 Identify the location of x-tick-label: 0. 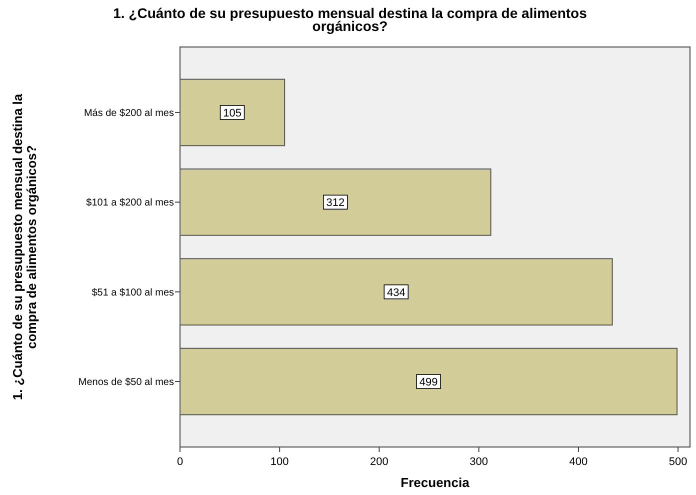
(180, 462).